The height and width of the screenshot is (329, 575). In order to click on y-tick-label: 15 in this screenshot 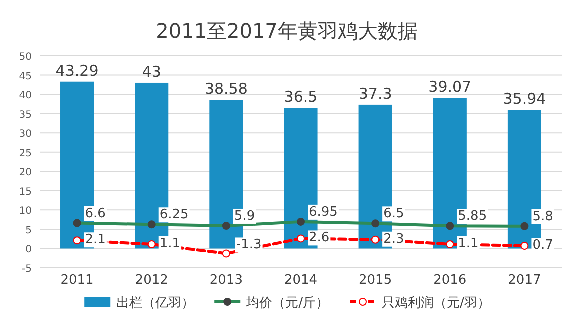, I will do `click(25, 192)`.